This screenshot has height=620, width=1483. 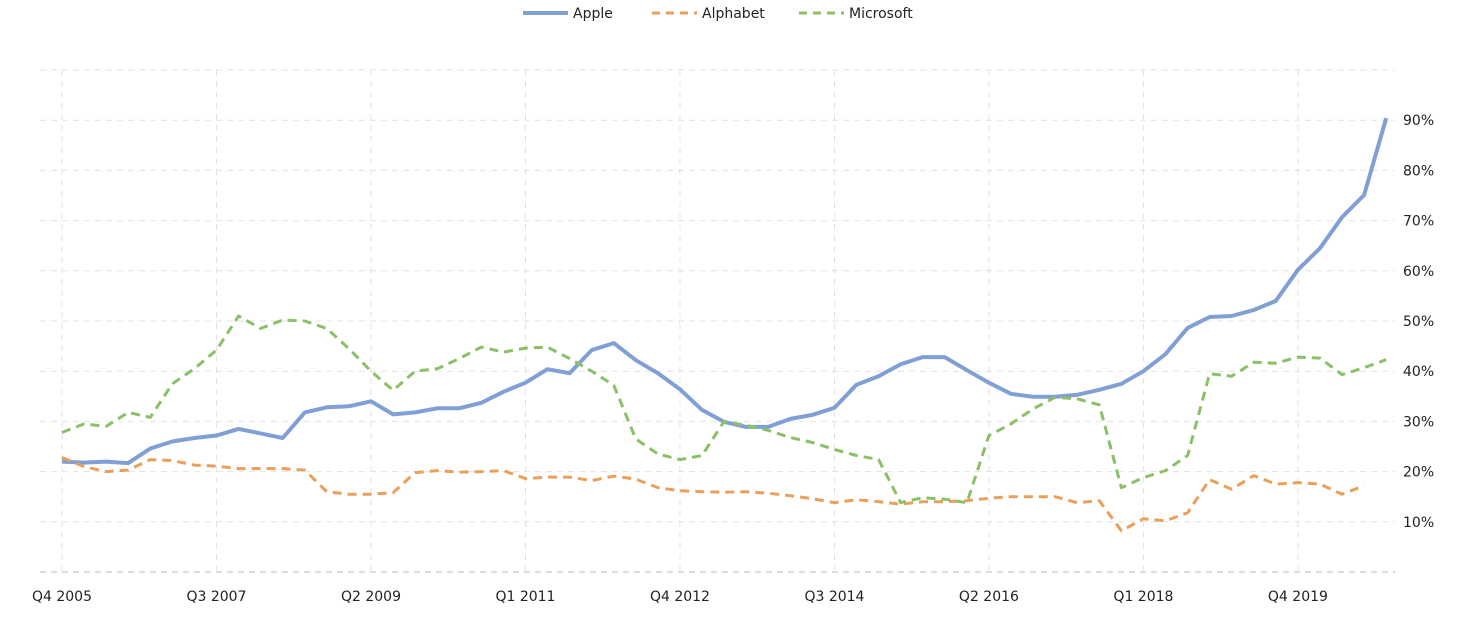 What do you see at coordinates (371, 597) in the screenshot?
I see `x-tick-label: Q2 2009` at bounding box center [371, 597].